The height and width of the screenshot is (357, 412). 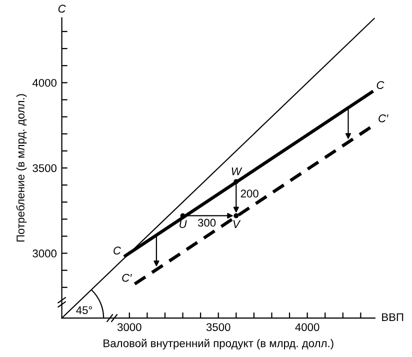 I want to click on x-axis-title: Валовой внутренний продукт (в млрд. долл.), so click(x=219, y=344).